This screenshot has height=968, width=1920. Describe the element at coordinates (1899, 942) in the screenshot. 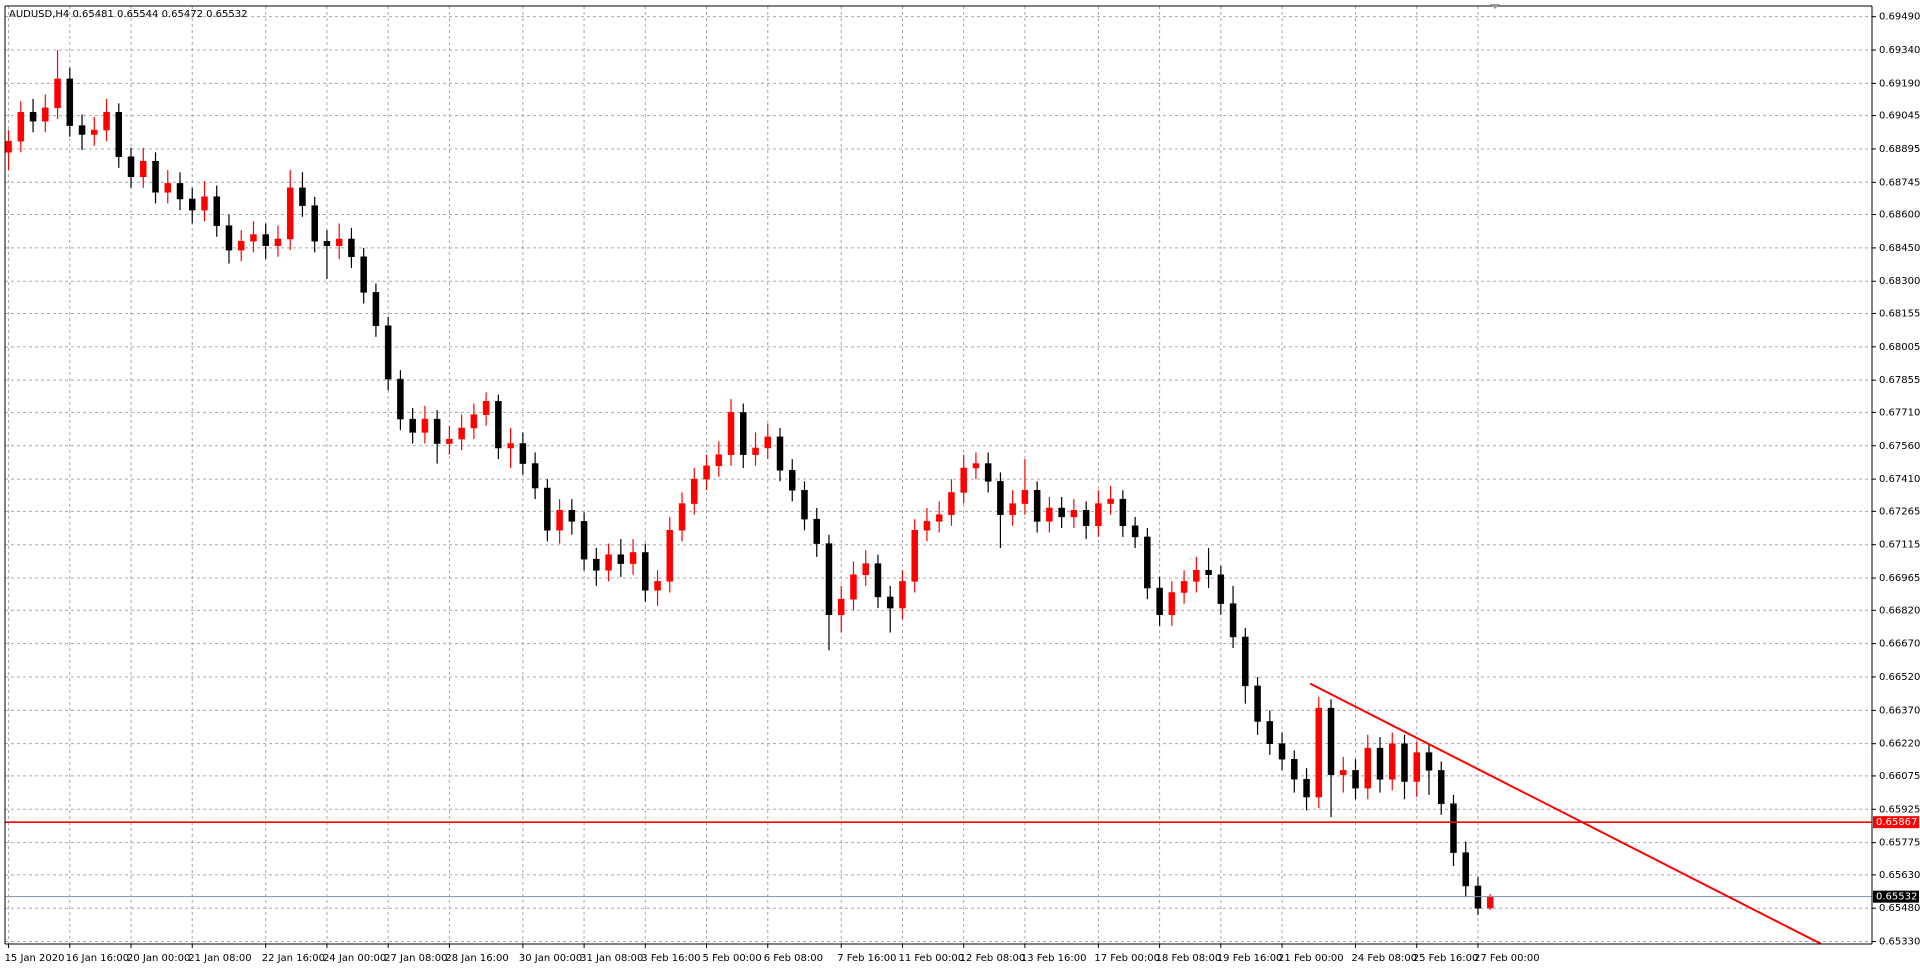

I see `y-tick-label: 0.65330` at that location.